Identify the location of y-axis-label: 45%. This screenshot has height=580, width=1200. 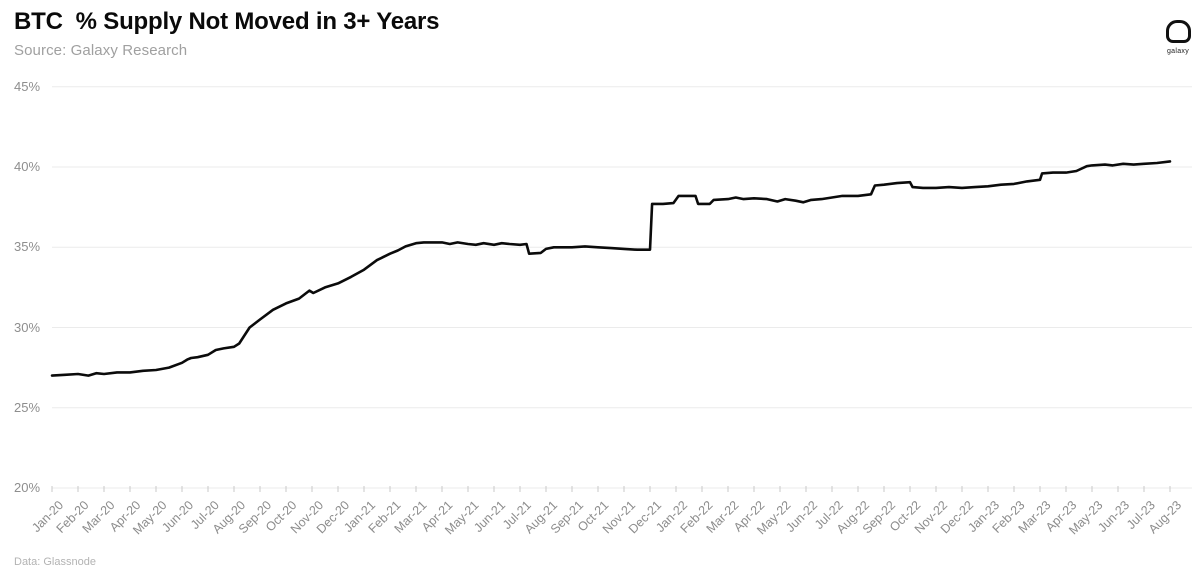
(27, 86).